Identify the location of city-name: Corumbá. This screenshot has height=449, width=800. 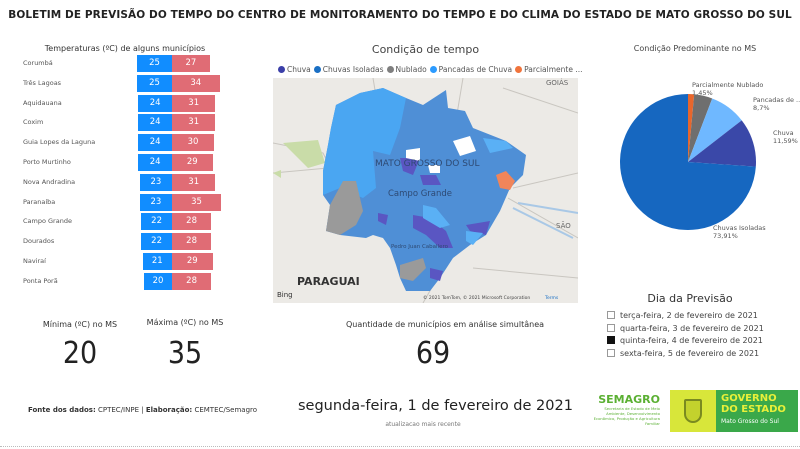
(38, 63).